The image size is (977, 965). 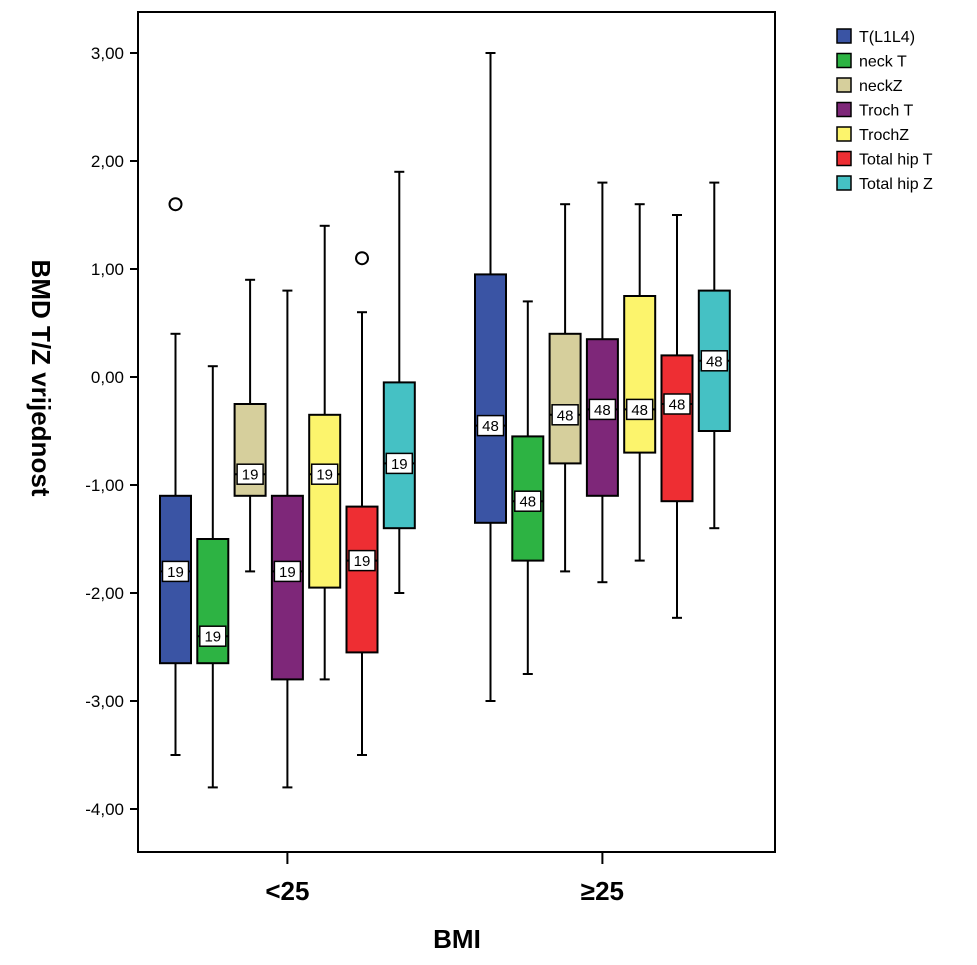 What do you see at coordinates (104, 485) in the screenshot?
I see `y-tick-label: -1,00` at bounding box center [104, 485].